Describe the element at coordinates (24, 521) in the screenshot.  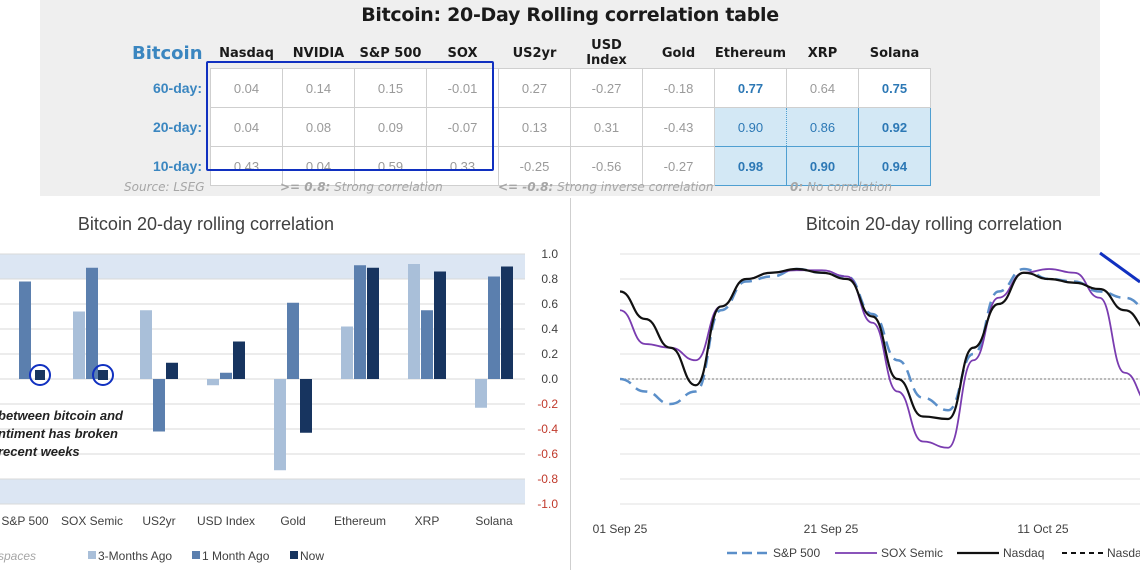
I see `x-tick-label: S&P 500` at that location.